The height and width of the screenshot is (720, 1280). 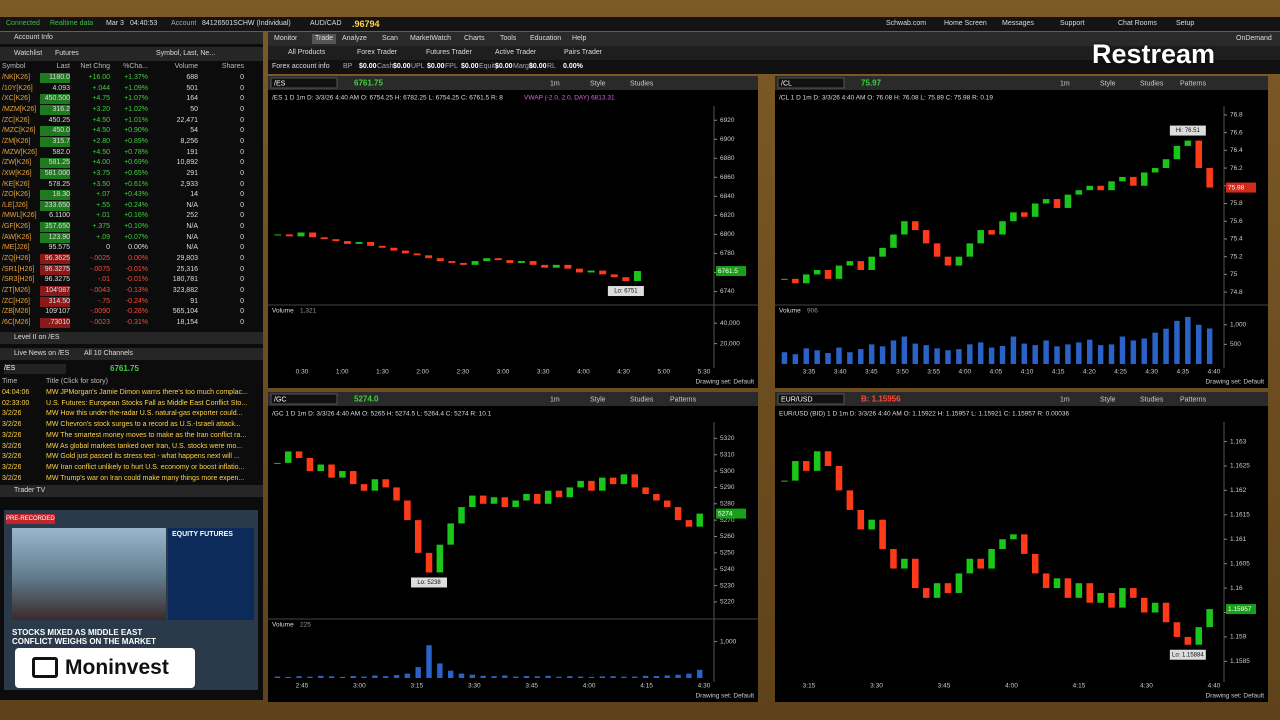 What do you see at coordinates (55, 173) in the screenshot?
I see `watchlist-cell: 581.000` at bounding box center [55, 173].